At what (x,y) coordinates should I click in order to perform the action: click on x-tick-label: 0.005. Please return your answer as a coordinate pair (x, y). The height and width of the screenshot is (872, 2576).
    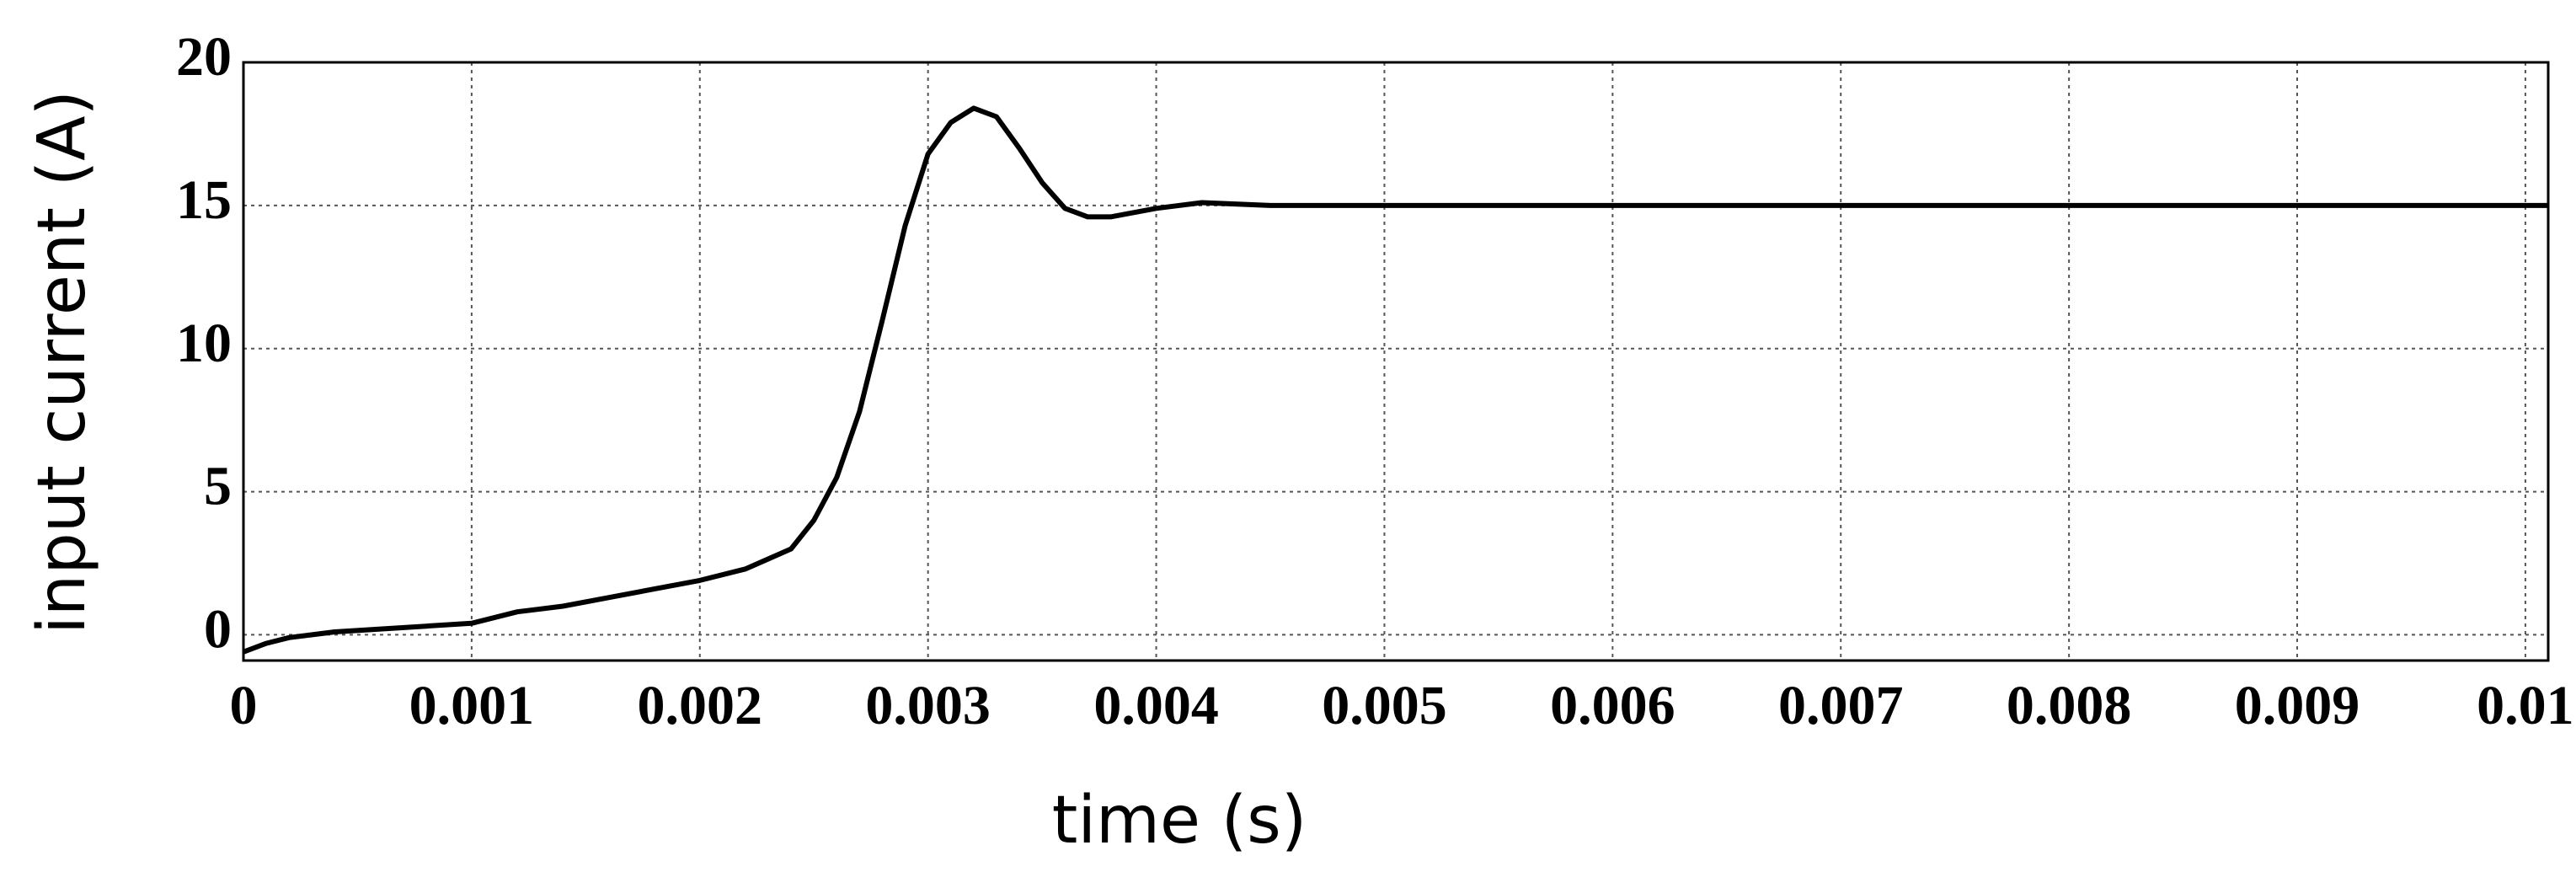
    Looking at the image, I should click on (1384, 705).